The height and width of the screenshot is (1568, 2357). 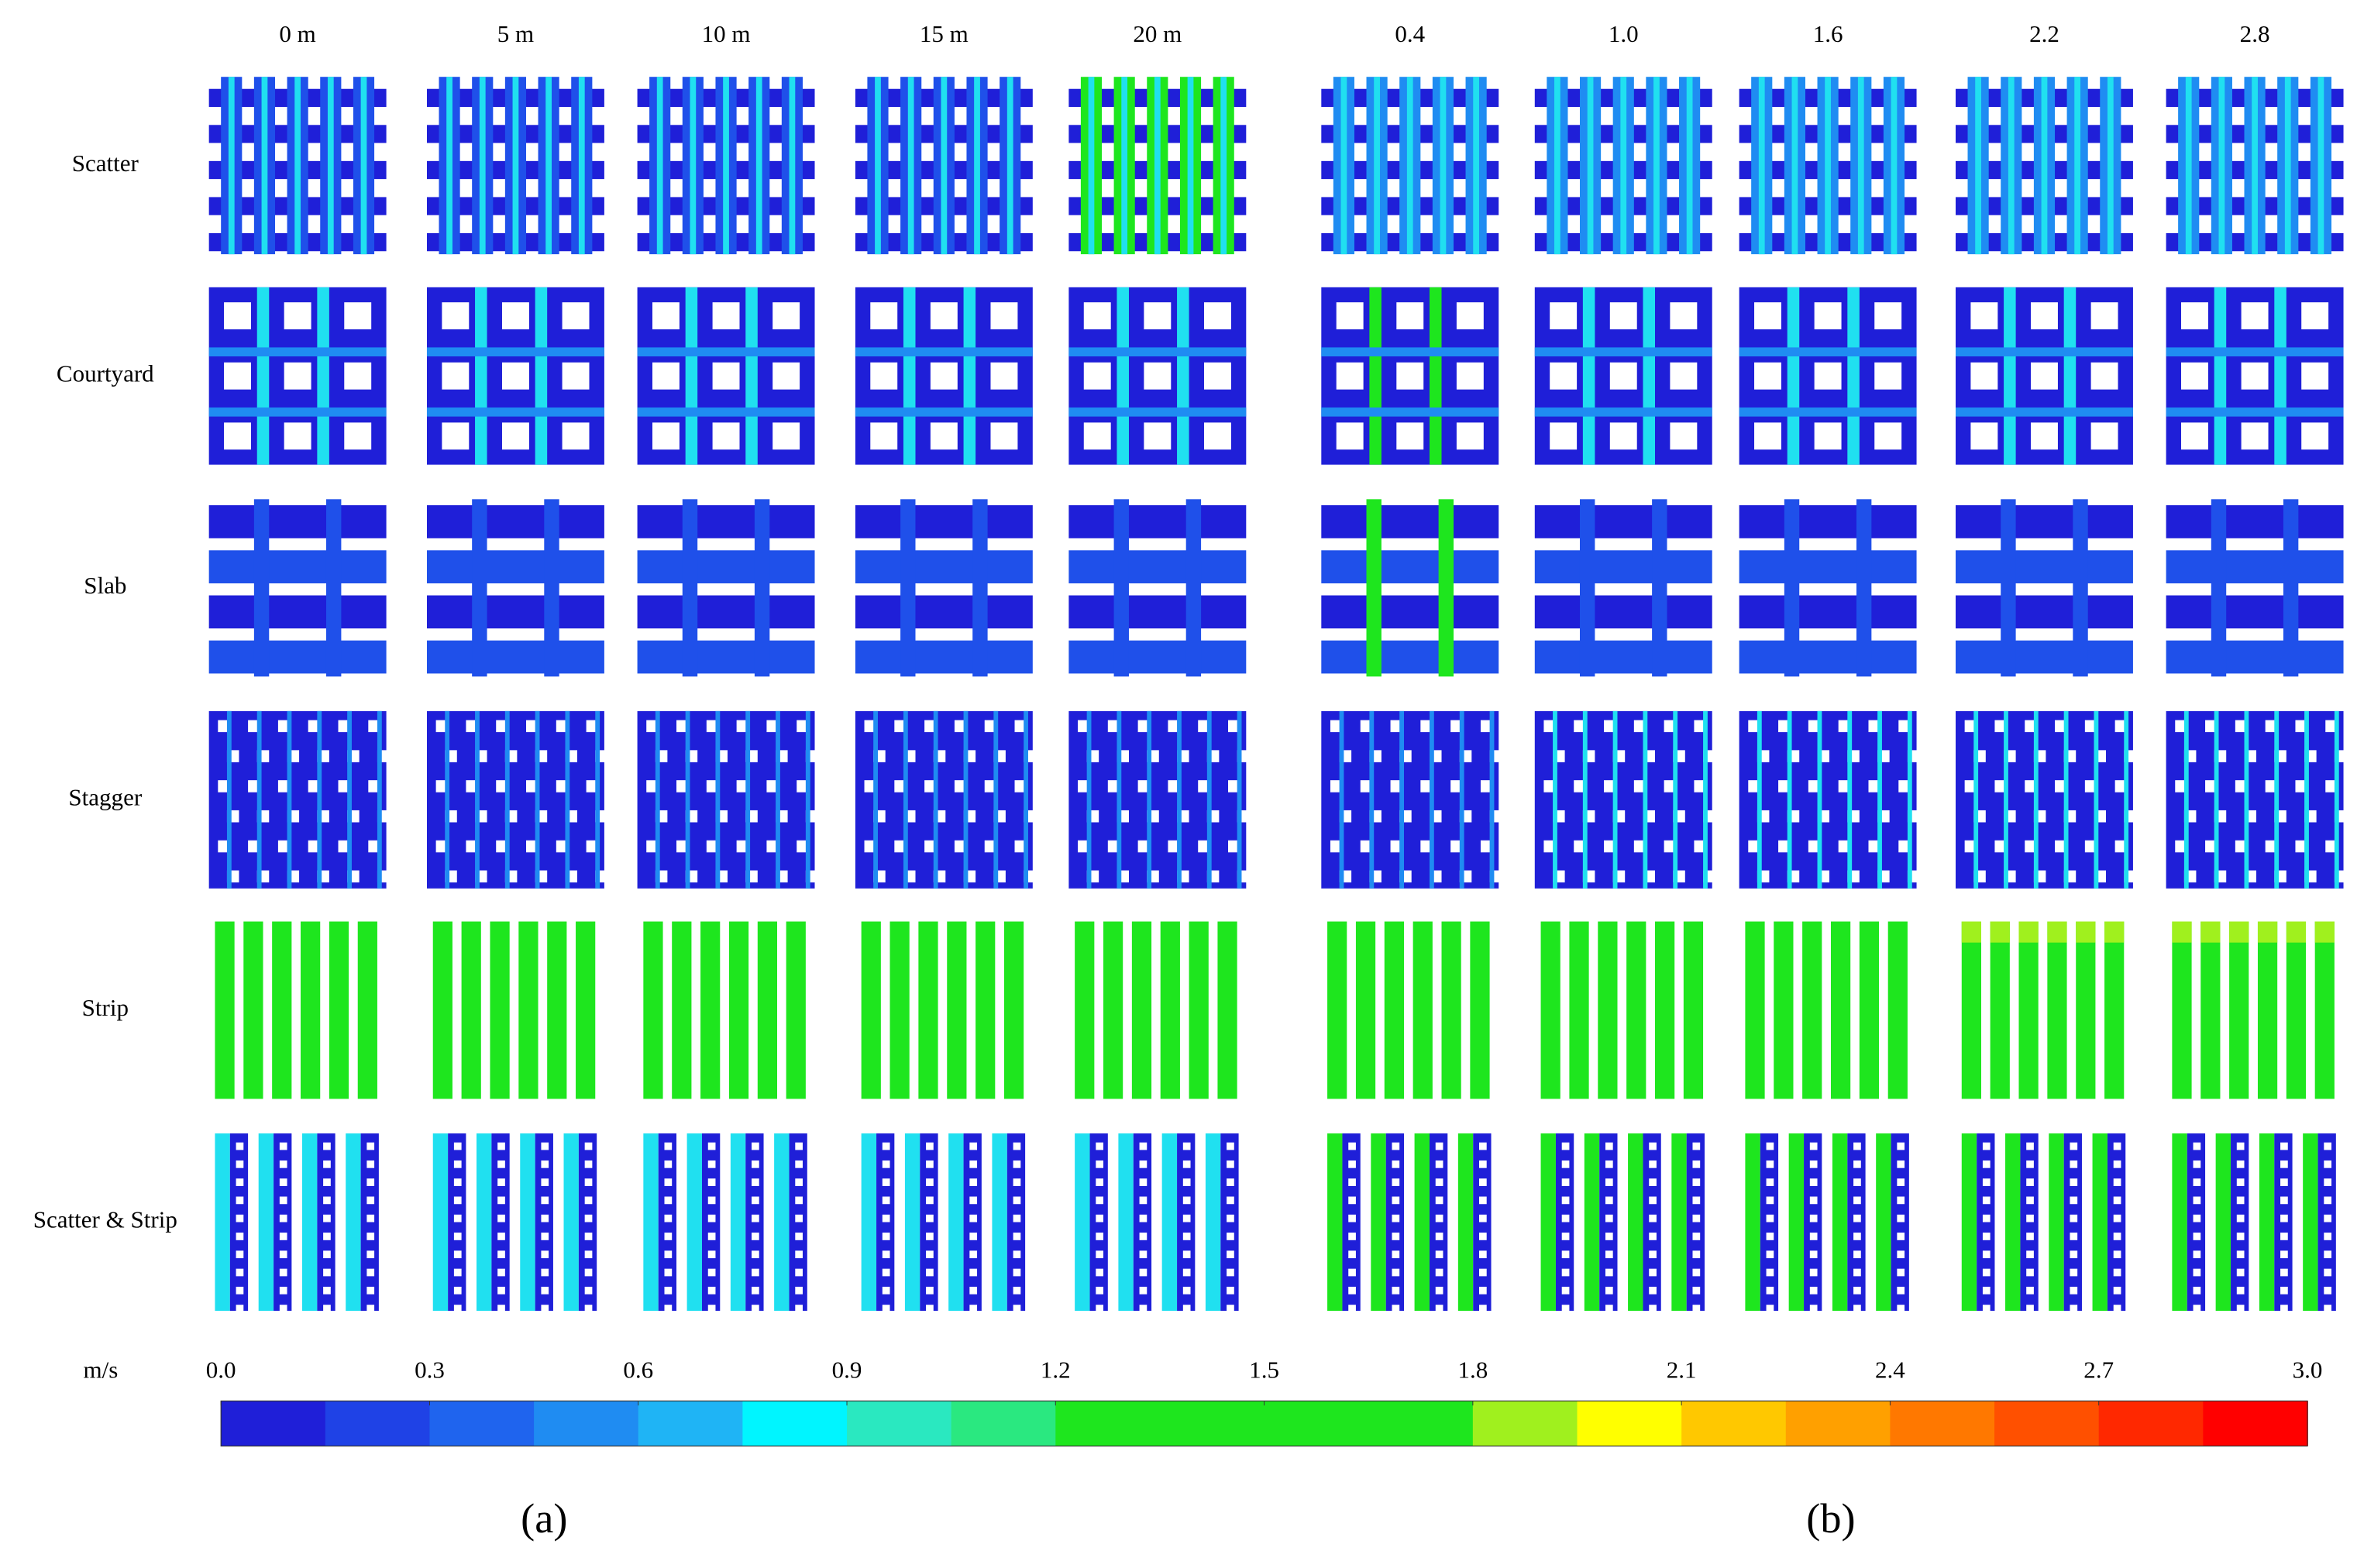 What do you see at coordinates (1004, 1423) in the screenshot?
I see `colorbar-segment` at bounding box center [1004, 1423].